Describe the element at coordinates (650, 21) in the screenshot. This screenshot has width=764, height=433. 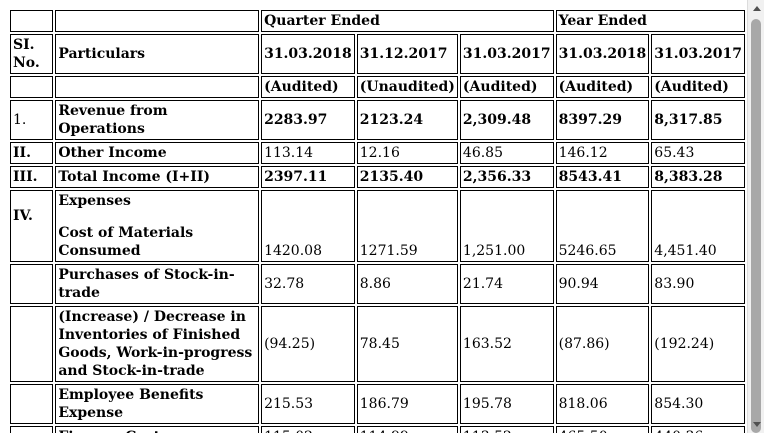
I see `year-ended-header: Year Ended` at that location.